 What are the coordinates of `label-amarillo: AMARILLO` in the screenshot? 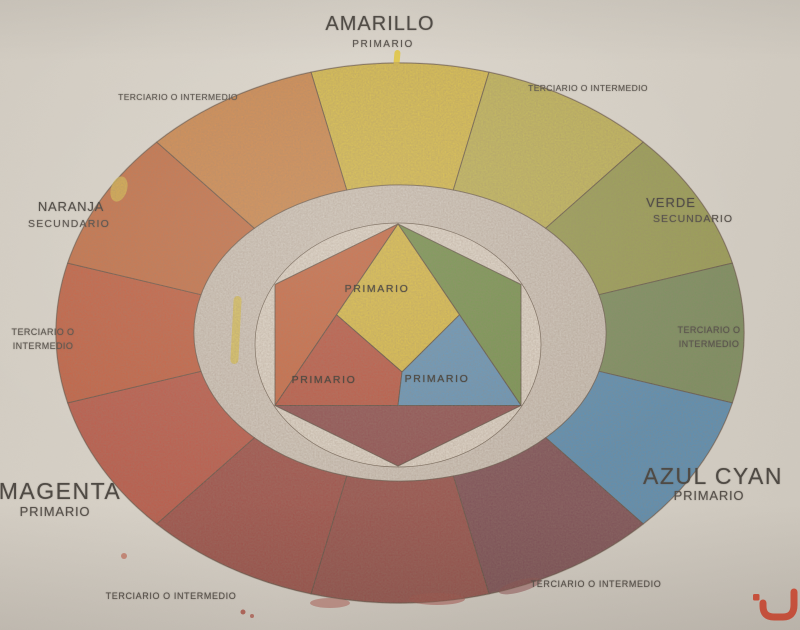 It's located at (380, 24).